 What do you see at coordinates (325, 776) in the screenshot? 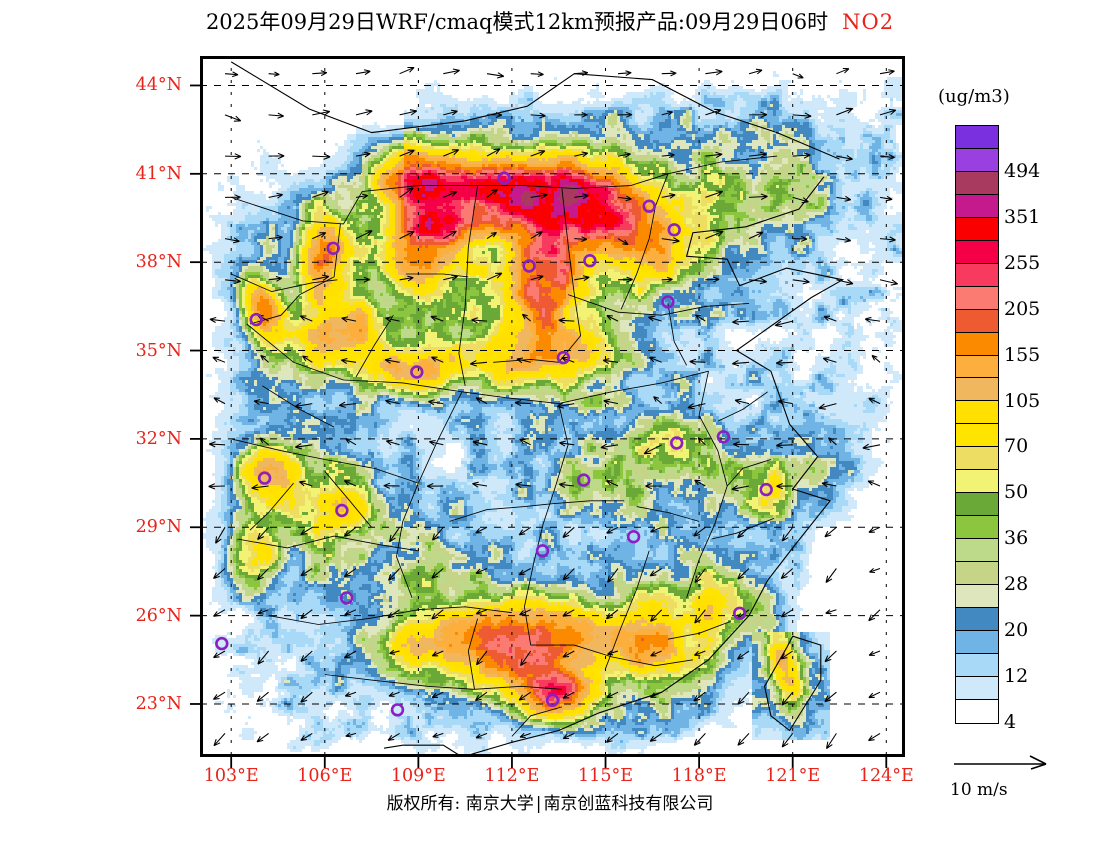
I see `x-axis-tick-label: 106°E` at bounding box center [325, 776].